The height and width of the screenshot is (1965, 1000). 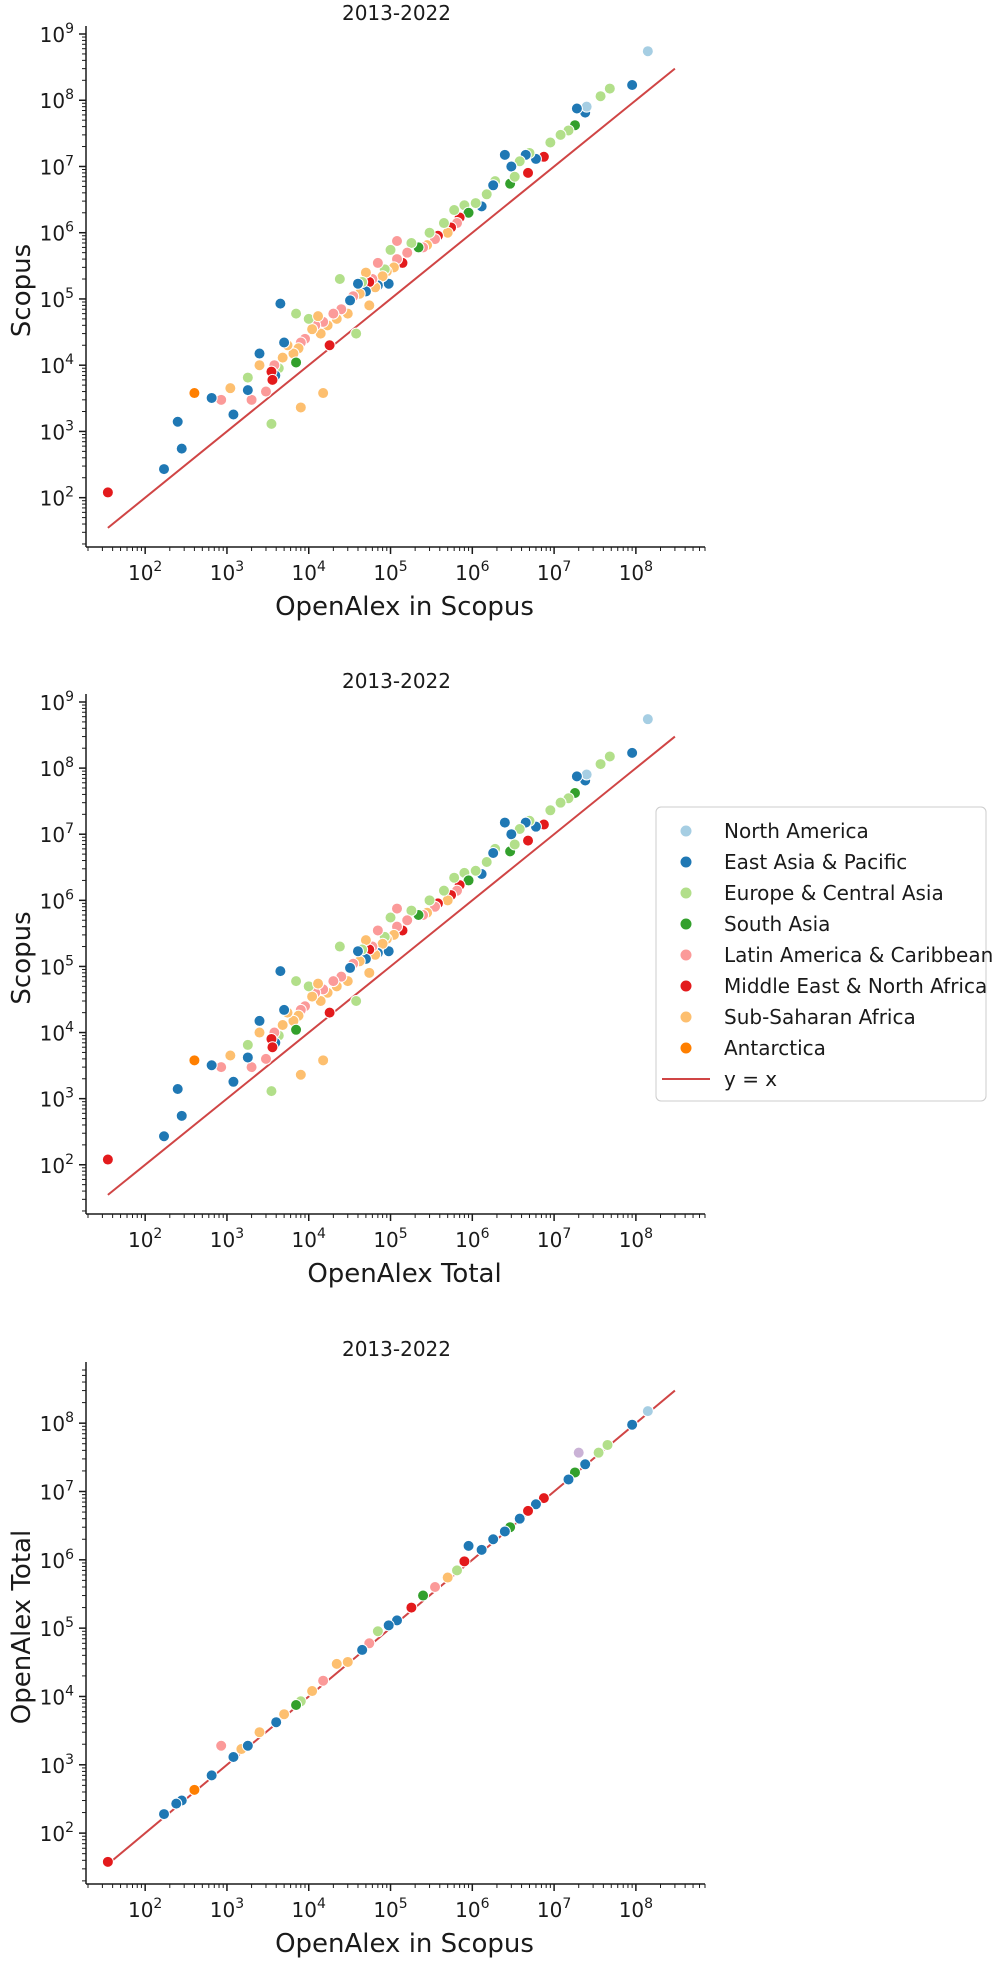 What do you see at coordinates (404, 1274) in the screenshot?
I see `x-axis-label: OpenAlex Total` at bounding box center [404, 1274].